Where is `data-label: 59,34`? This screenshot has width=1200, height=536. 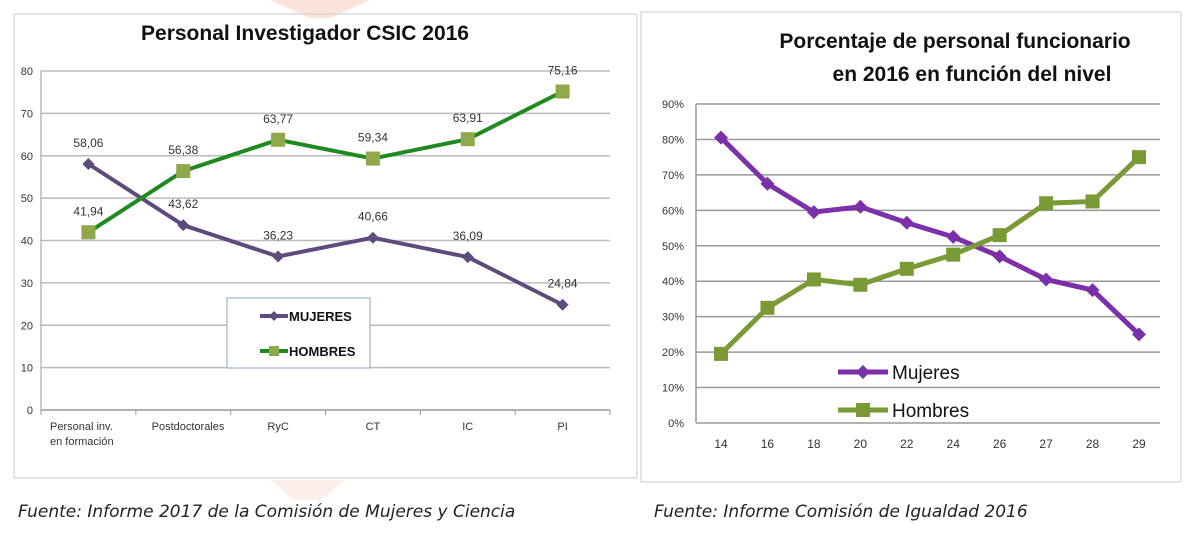
data-label: 59,34 is located at coordinates (373, 138).